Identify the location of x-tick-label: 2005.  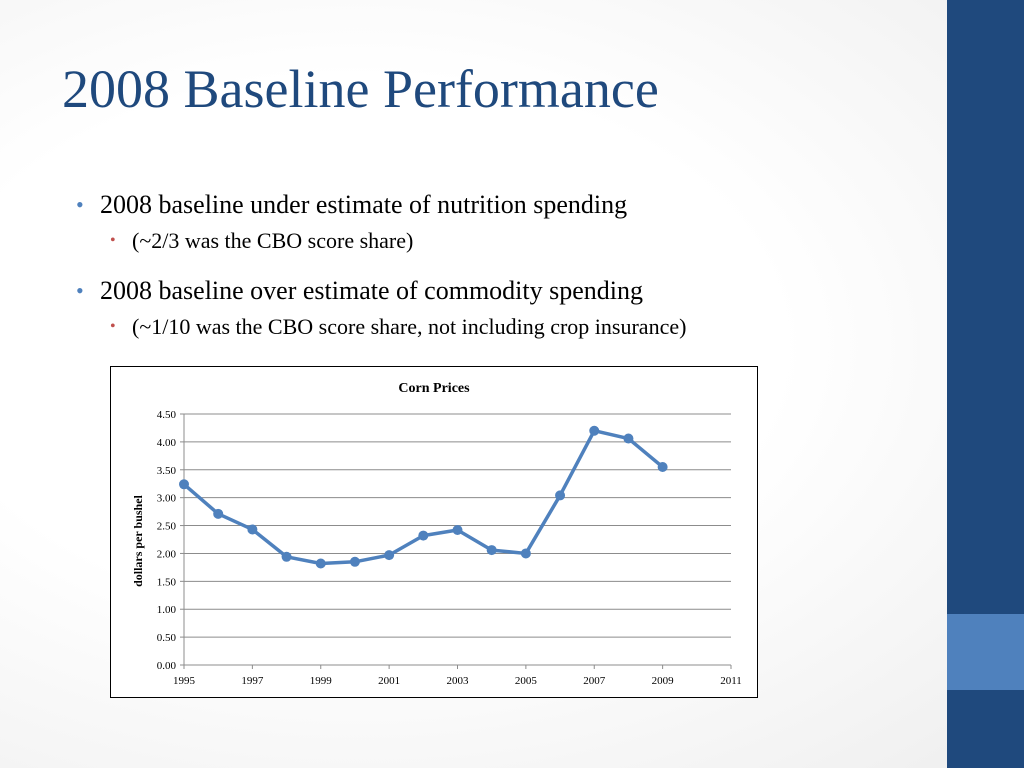
(526, 681).